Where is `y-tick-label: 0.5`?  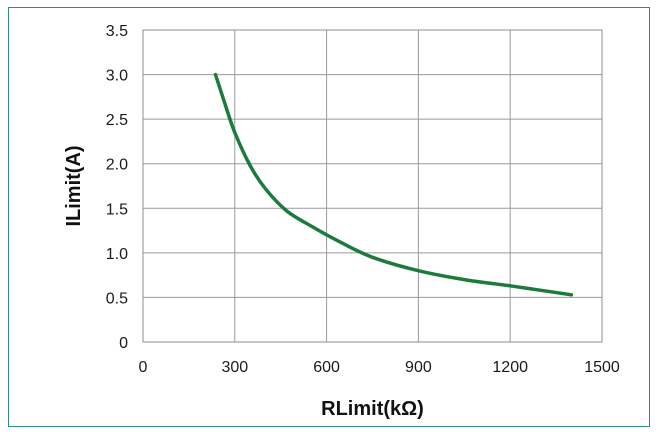 y-tick-label: 0.5 is located at coordinates (117, 298).